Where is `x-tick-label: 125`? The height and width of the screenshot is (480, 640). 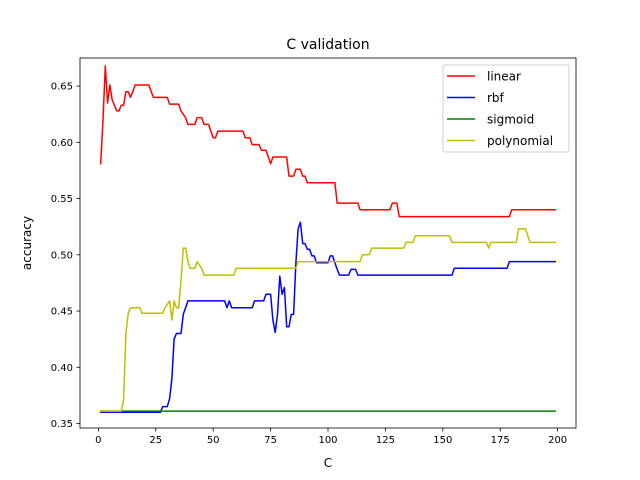
x-tick-label: 125 is located at coordinates (385, 440).